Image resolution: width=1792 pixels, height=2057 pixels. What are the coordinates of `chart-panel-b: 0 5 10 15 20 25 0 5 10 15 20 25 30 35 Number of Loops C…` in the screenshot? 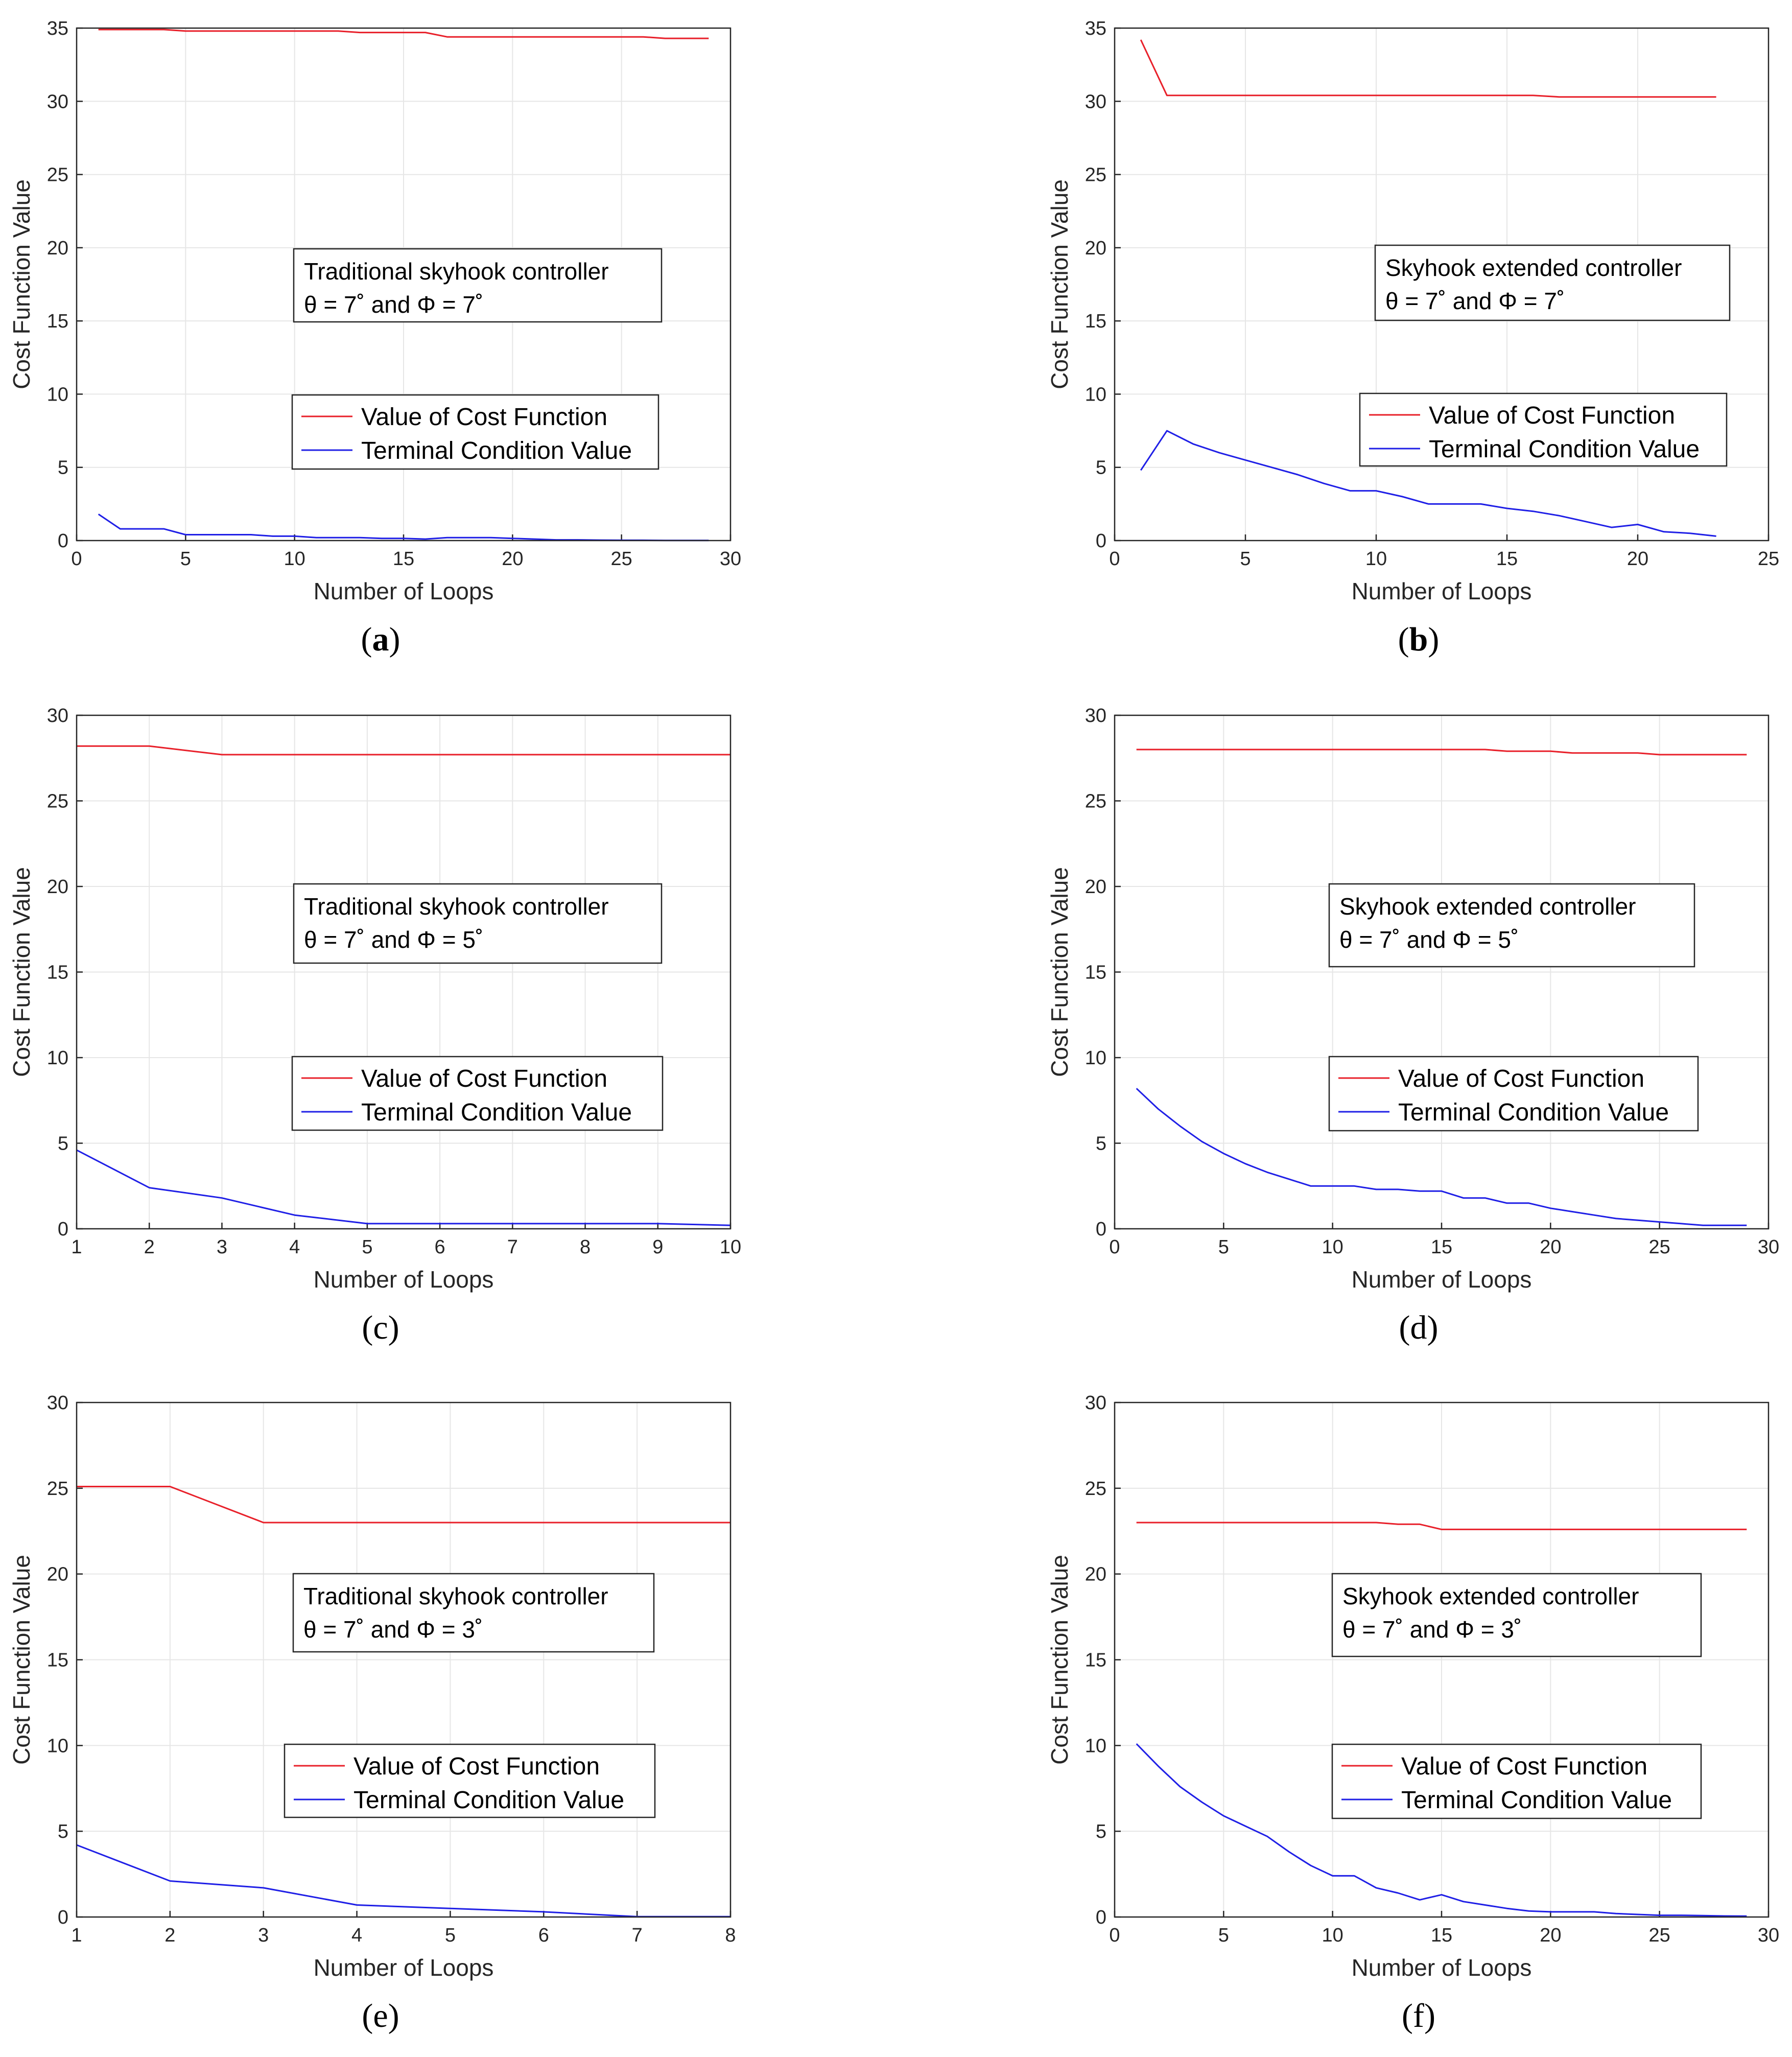 It's located at (1413, 338).